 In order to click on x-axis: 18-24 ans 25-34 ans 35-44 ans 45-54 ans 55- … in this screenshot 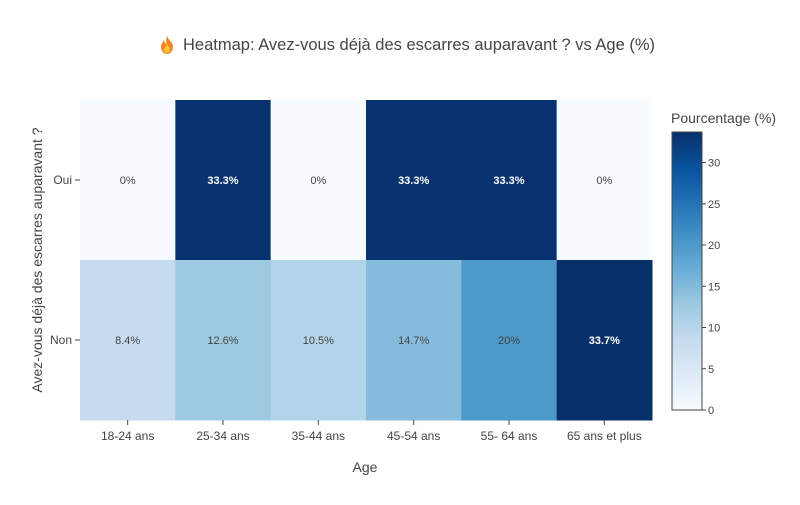, I will do `click(371, 431)`.